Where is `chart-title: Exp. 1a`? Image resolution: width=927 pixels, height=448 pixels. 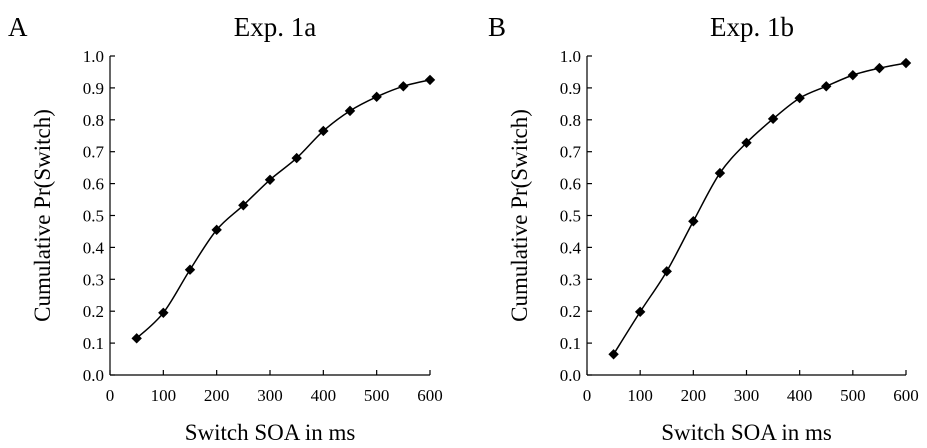
chart-title: Exp. 1a is located at coordinates (275, 27).